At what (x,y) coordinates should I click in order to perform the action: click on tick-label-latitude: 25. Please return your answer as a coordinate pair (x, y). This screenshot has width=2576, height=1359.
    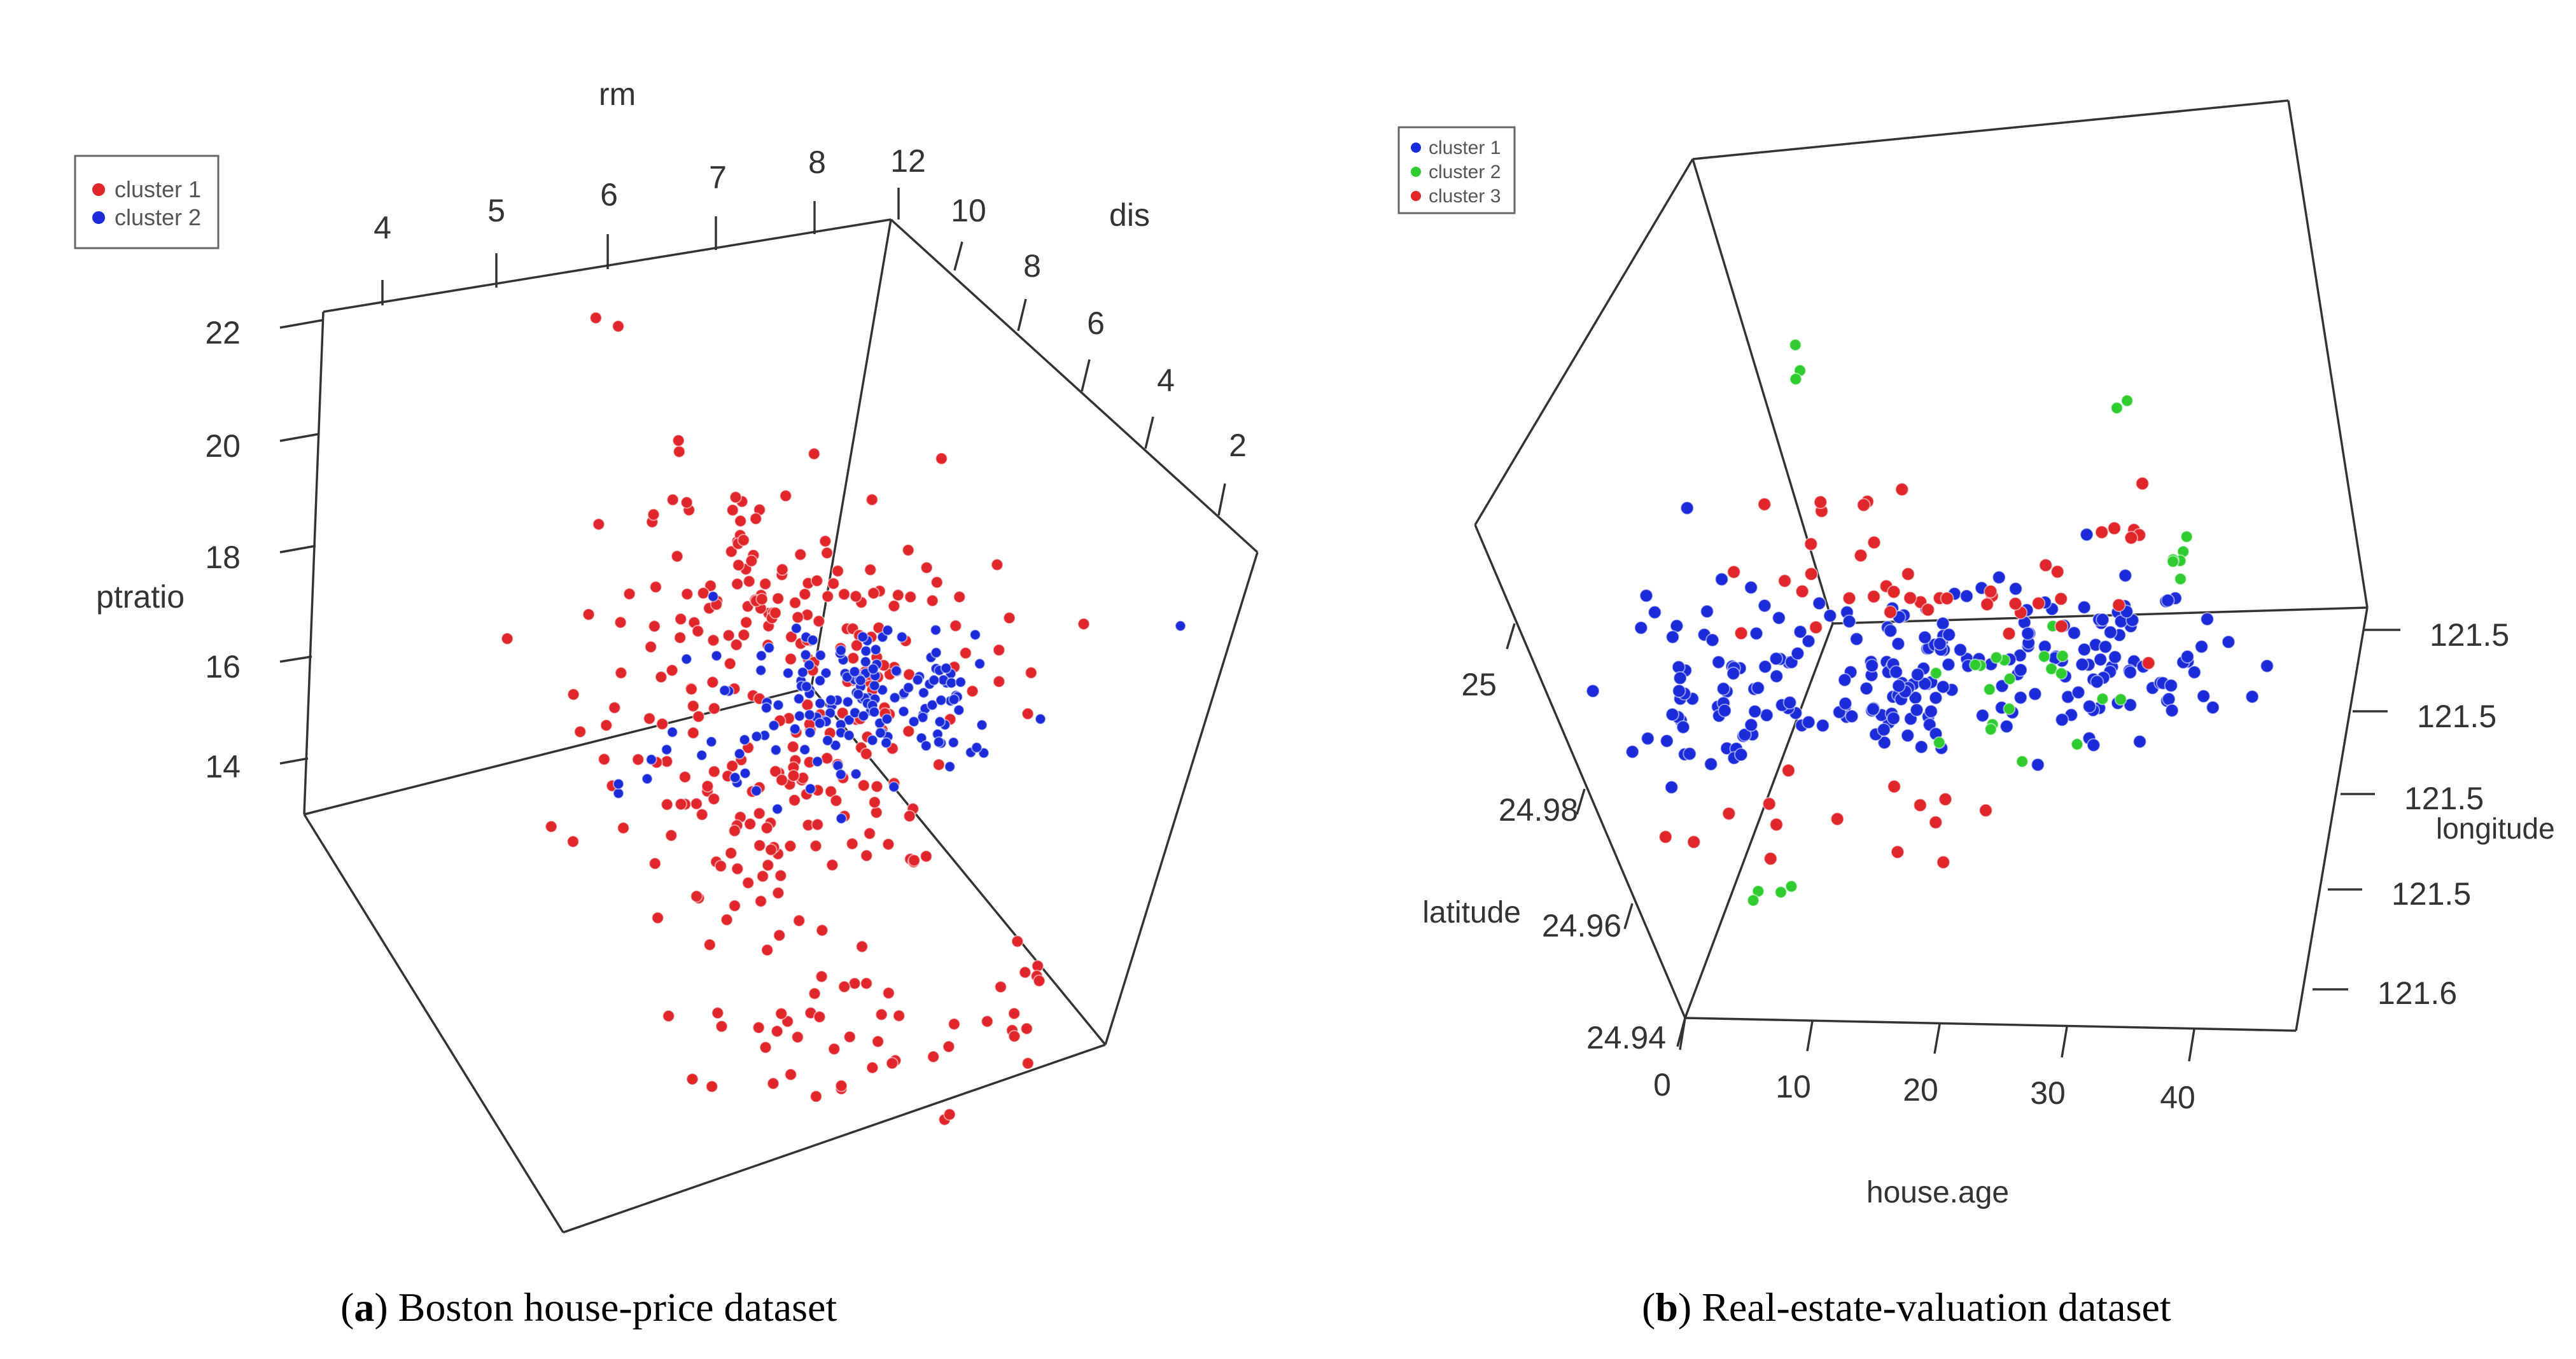
    Looking at the image, I should click on (1479, 684).